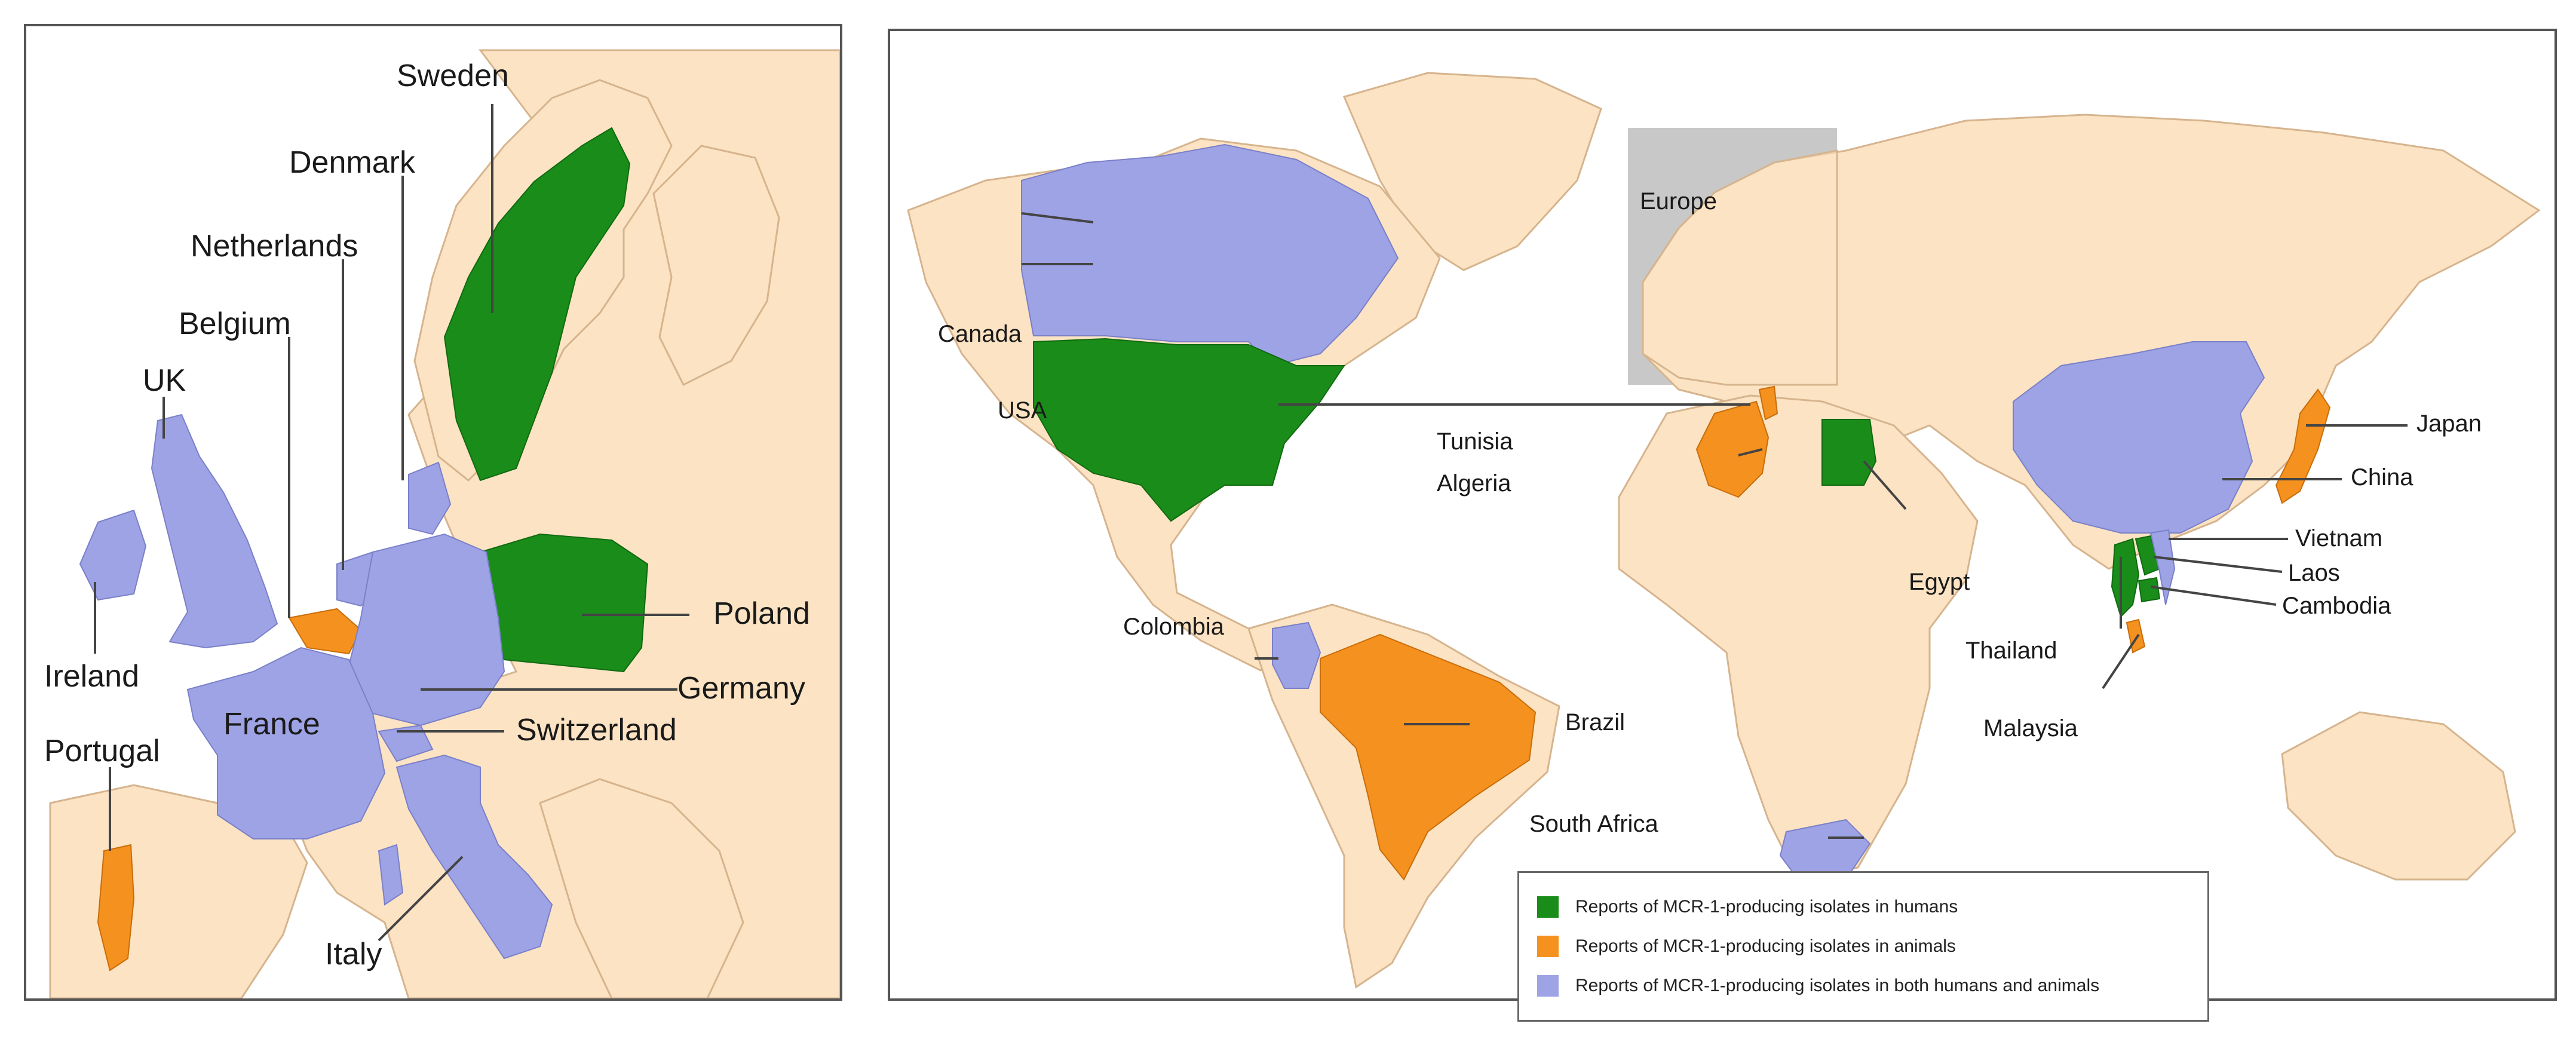 This screenshot has height=1048, width=2576. Describe the element at coordinates (113, 555) in the screenshot. I see `ireland-region` at that location.